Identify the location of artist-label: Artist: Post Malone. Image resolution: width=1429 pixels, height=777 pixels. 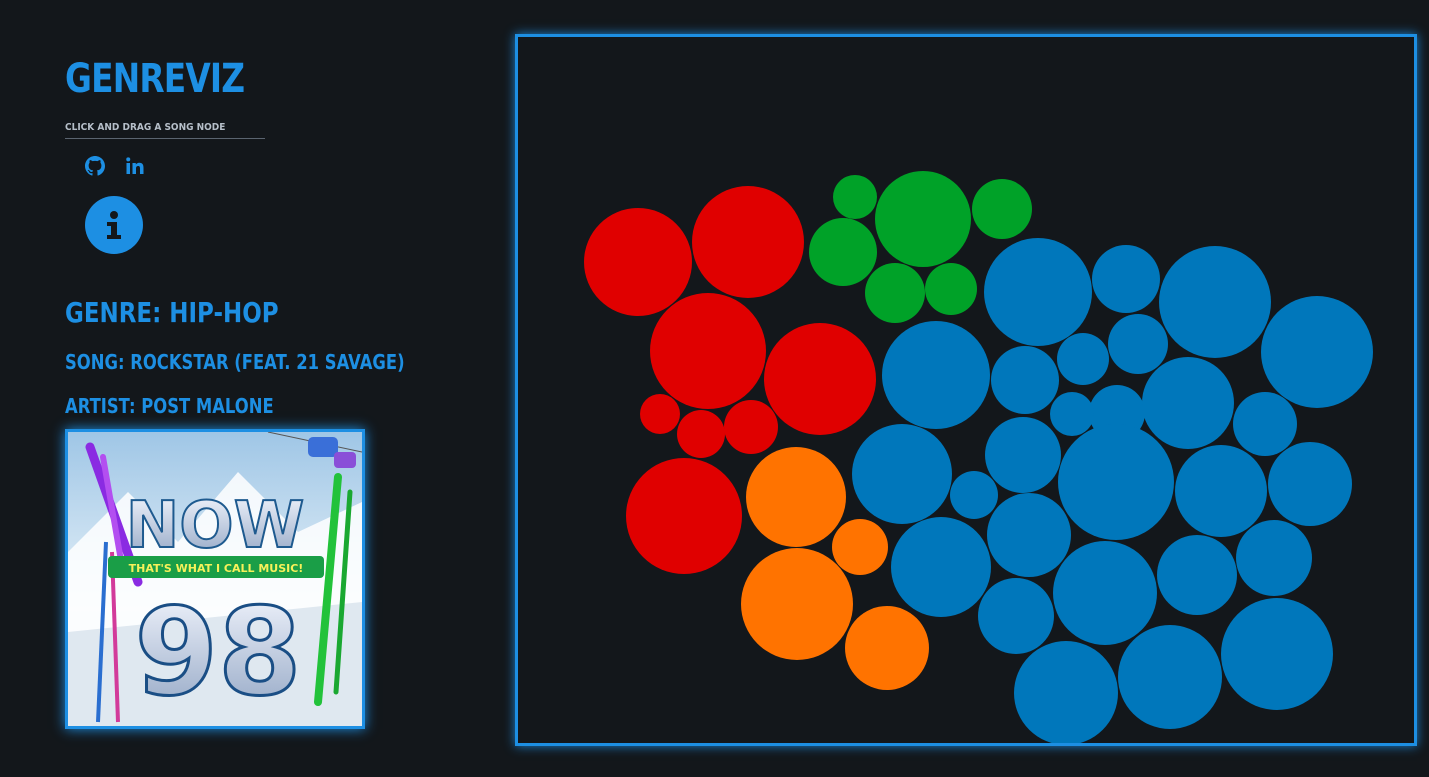
(169, 406).